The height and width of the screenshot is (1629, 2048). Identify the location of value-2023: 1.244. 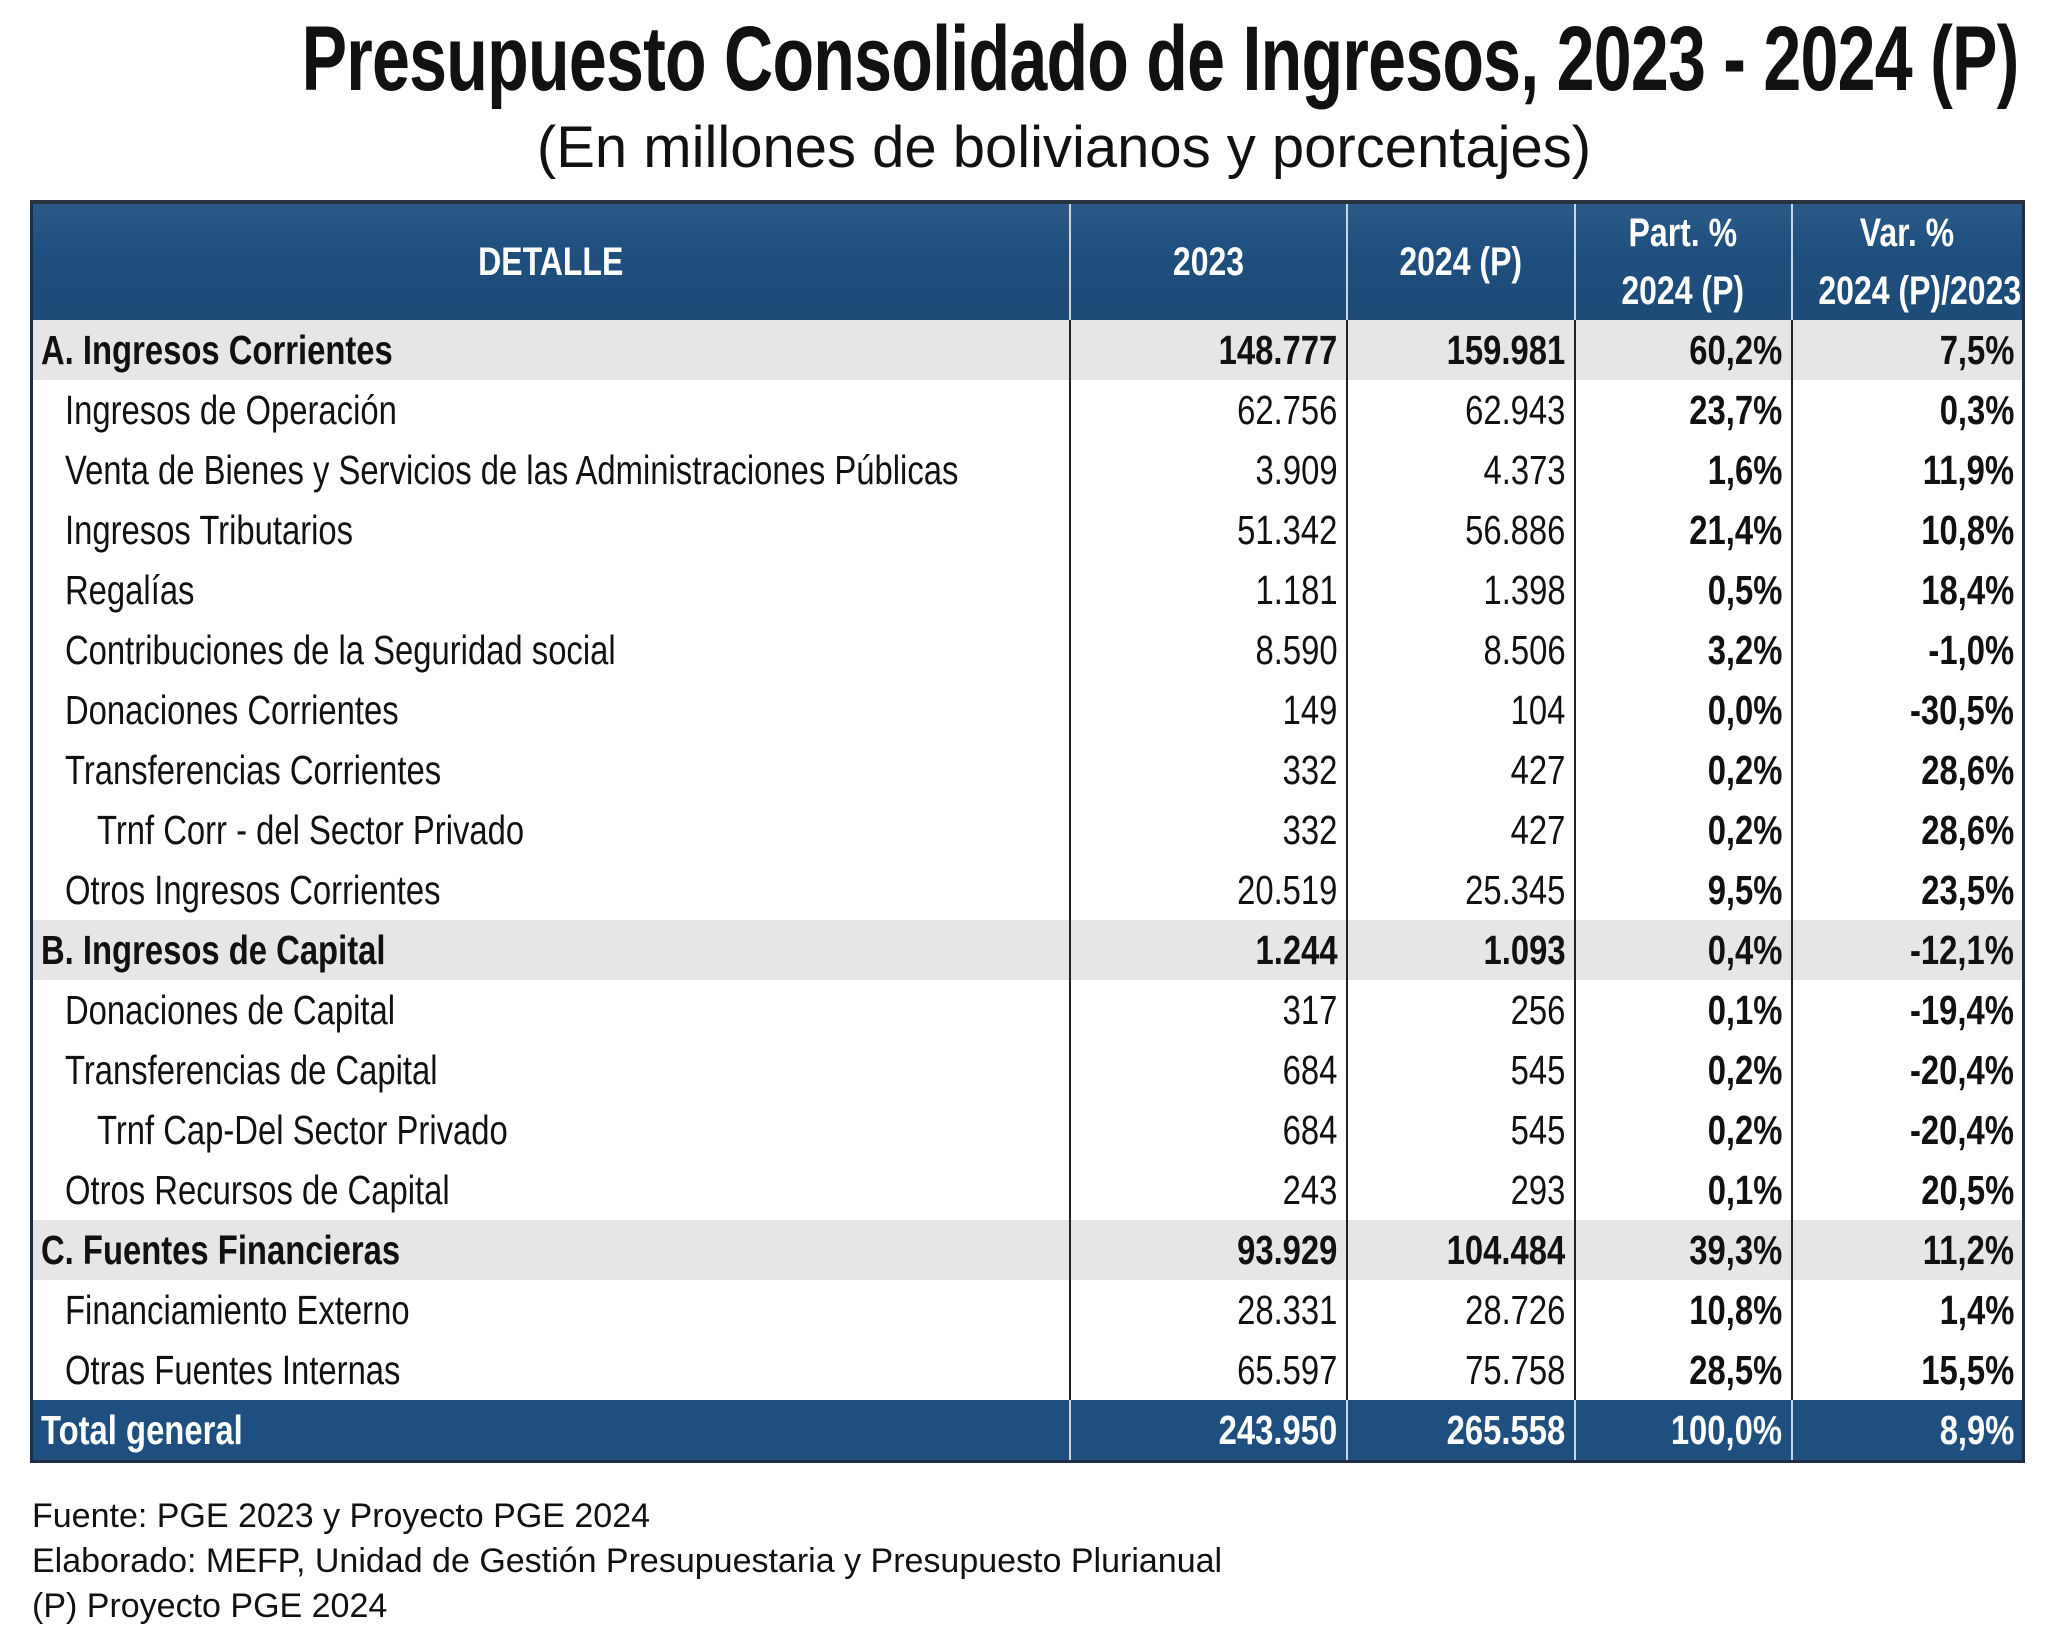
(1207, 950).